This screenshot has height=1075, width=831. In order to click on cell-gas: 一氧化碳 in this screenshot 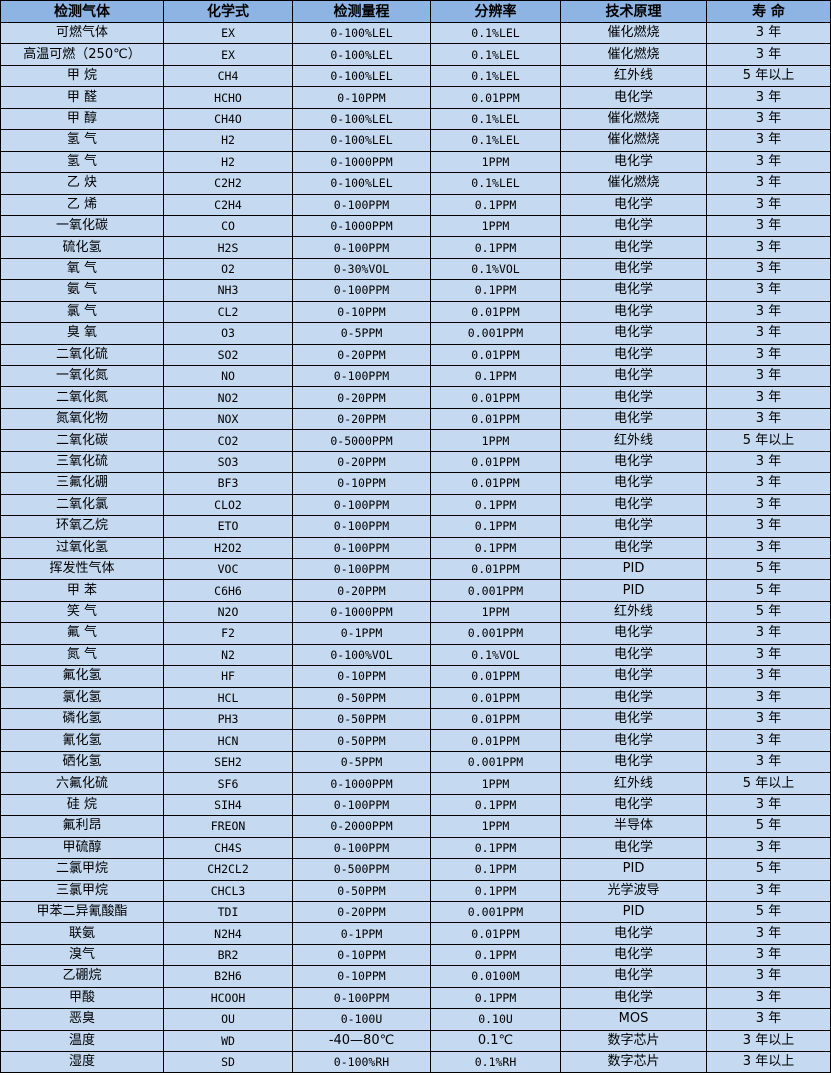, I will do `click(82, 226)`.